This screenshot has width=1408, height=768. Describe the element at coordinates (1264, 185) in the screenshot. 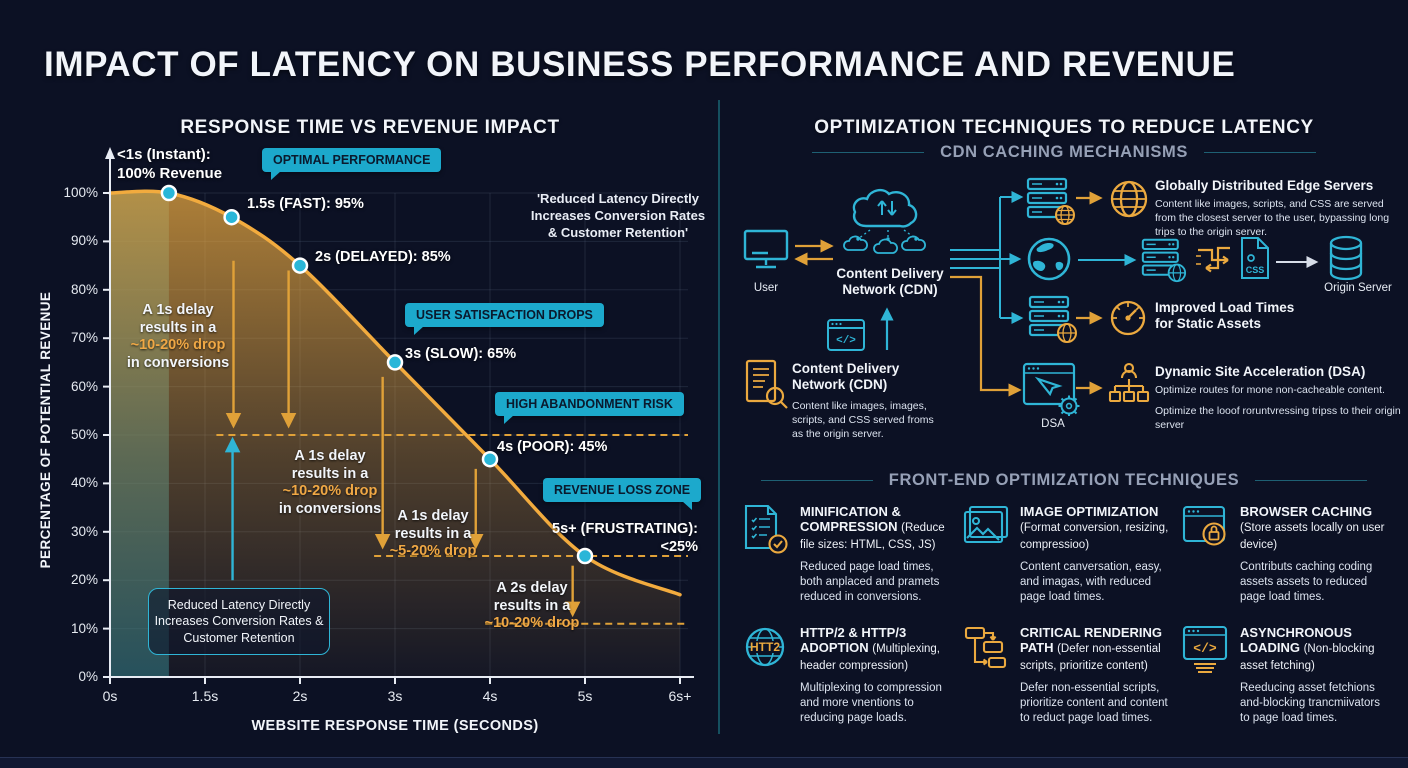

I see `edge-servers-title: Globally Distributed Edge Servers` at that location.